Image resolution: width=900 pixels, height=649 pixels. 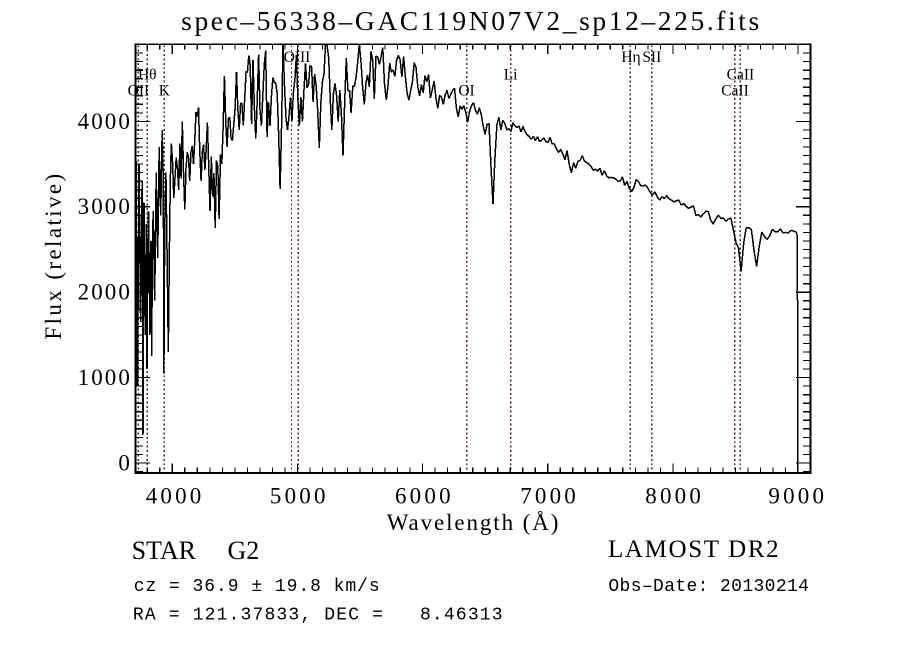 I want to click on svg-text: OI, so click(x=466, y=91).